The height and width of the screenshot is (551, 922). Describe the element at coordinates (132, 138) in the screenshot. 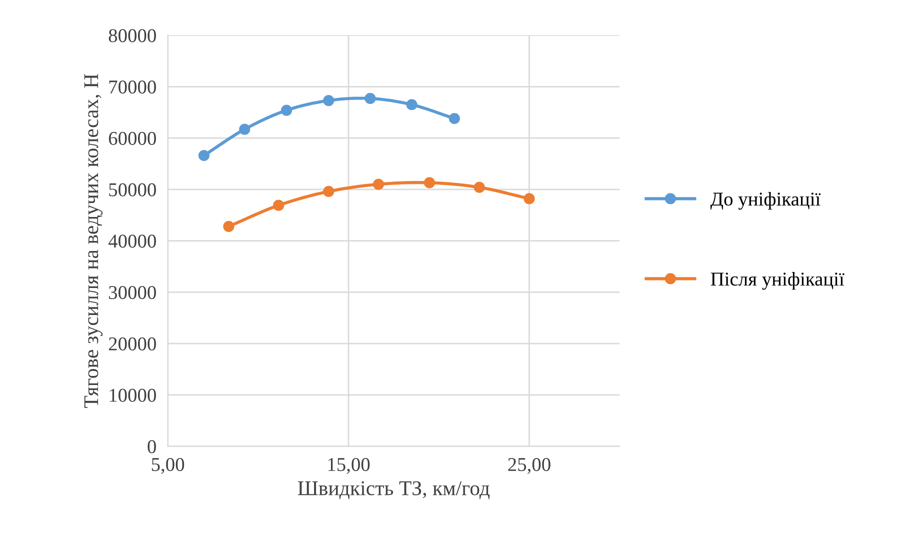

I see `y-tick-label: 60000` at that location.